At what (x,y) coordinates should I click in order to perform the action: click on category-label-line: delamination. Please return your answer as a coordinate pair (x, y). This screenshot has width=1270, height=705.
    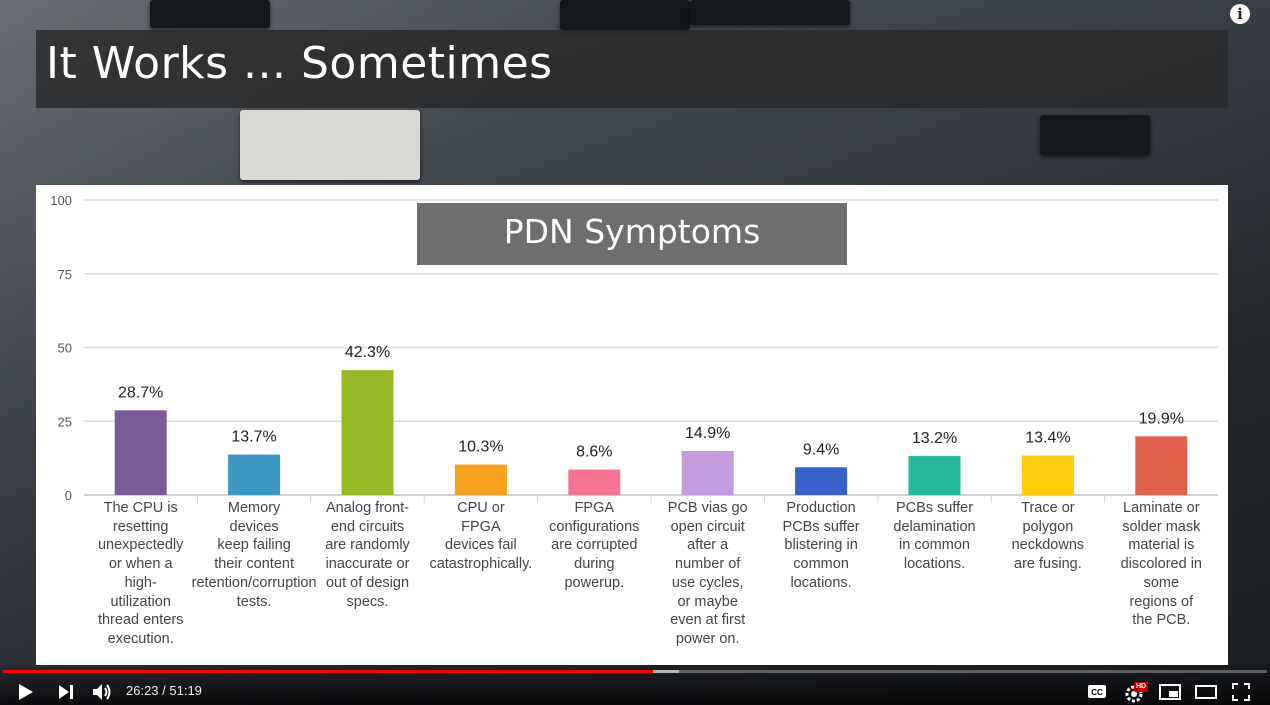
    Looking at the image, I should click on (934, 526).